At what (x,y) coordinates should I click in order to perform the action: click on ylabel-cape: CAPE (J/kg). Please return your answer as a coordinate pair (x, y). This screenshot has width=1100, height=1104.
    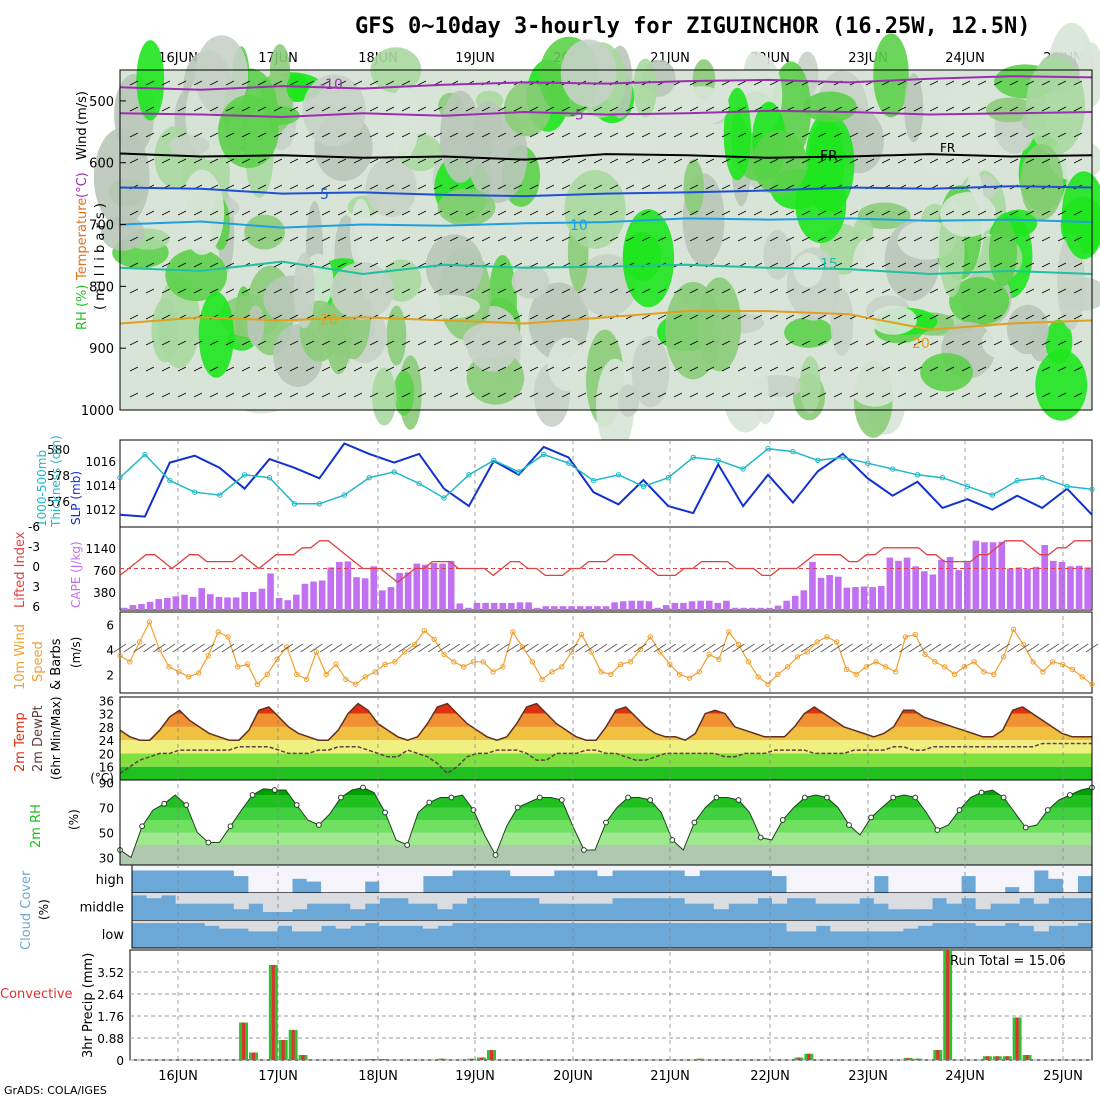
    Looking at the image, I should click on (76, 574).